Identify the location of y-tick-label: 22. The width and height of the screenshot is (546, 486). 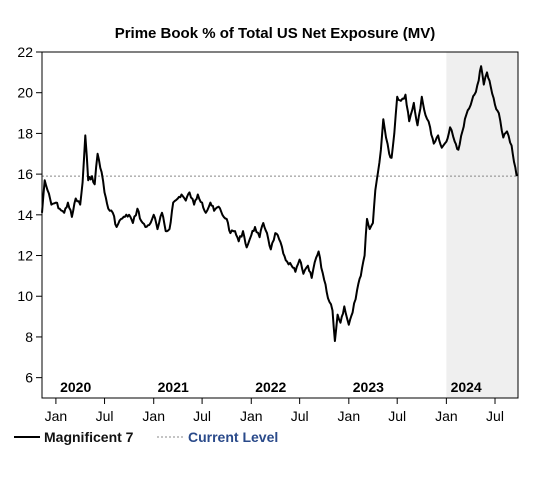
(25, 52).